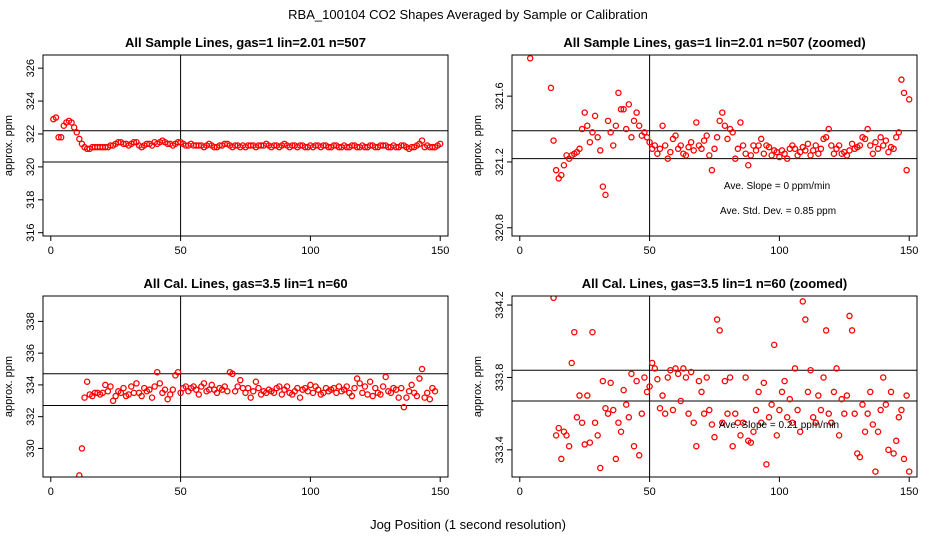 The image size is (936, 540). I want to click on data-series, so click(731, 385).